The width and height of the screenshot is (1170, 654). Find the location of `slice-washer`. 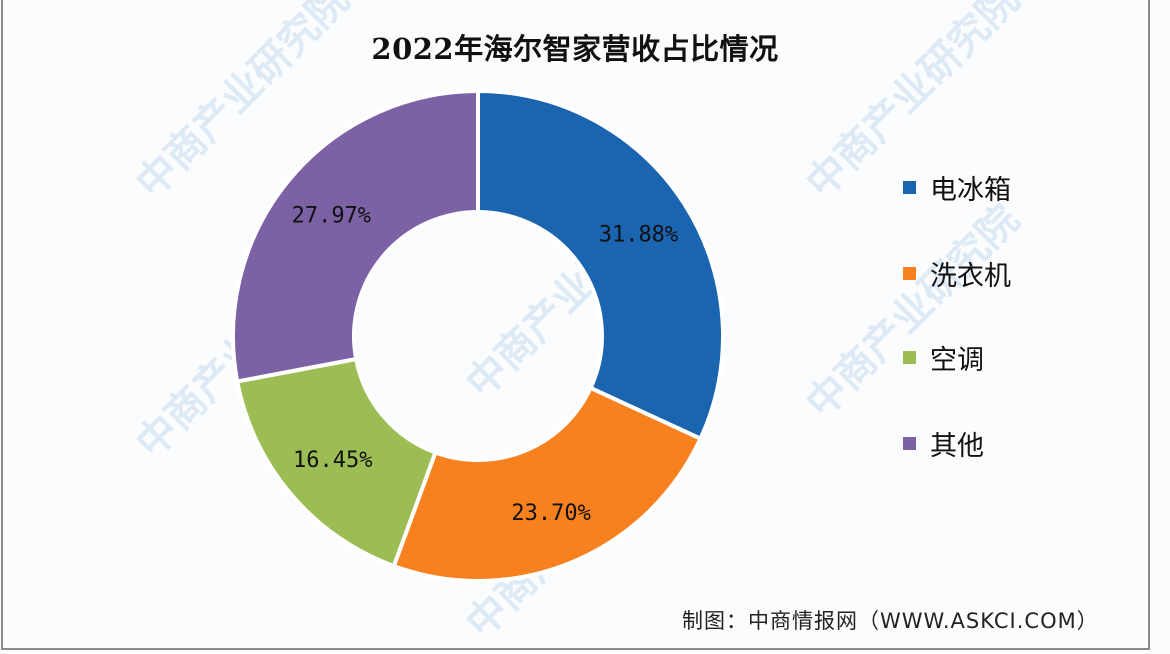

slice-washer is located at coordinates (547, 484).